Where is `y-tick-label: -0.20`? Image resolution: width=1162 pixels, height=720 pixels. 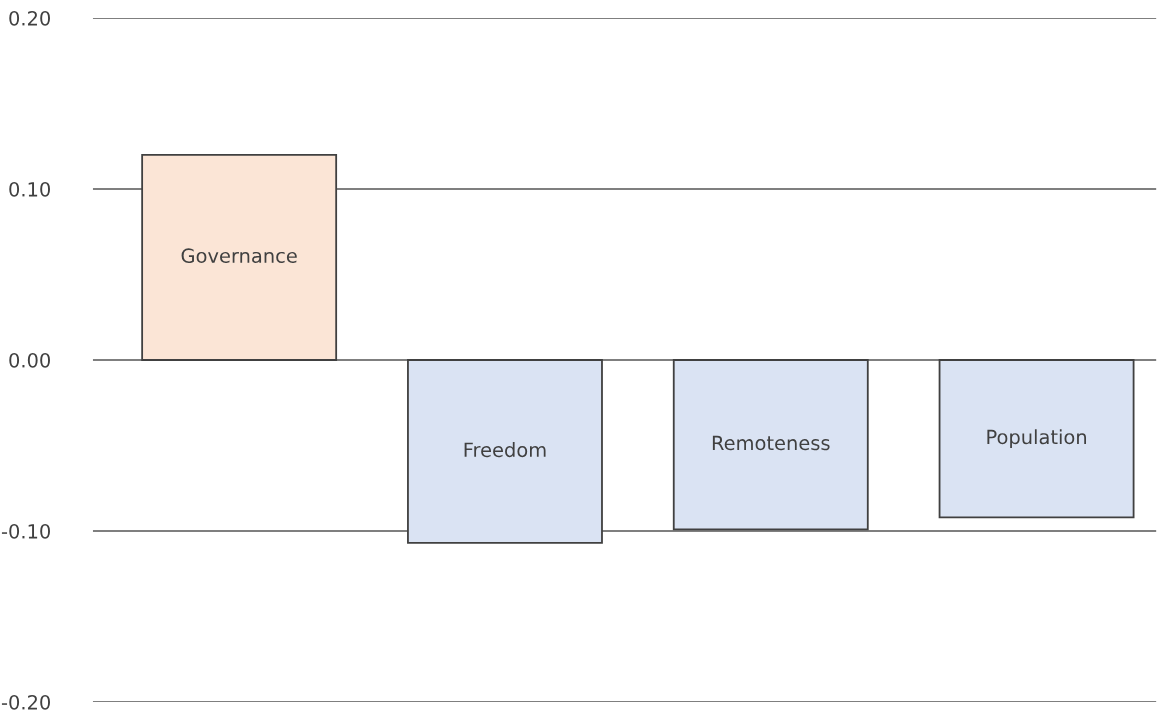
y-tick-label: -0.20 is located at coordinates (25, 702).